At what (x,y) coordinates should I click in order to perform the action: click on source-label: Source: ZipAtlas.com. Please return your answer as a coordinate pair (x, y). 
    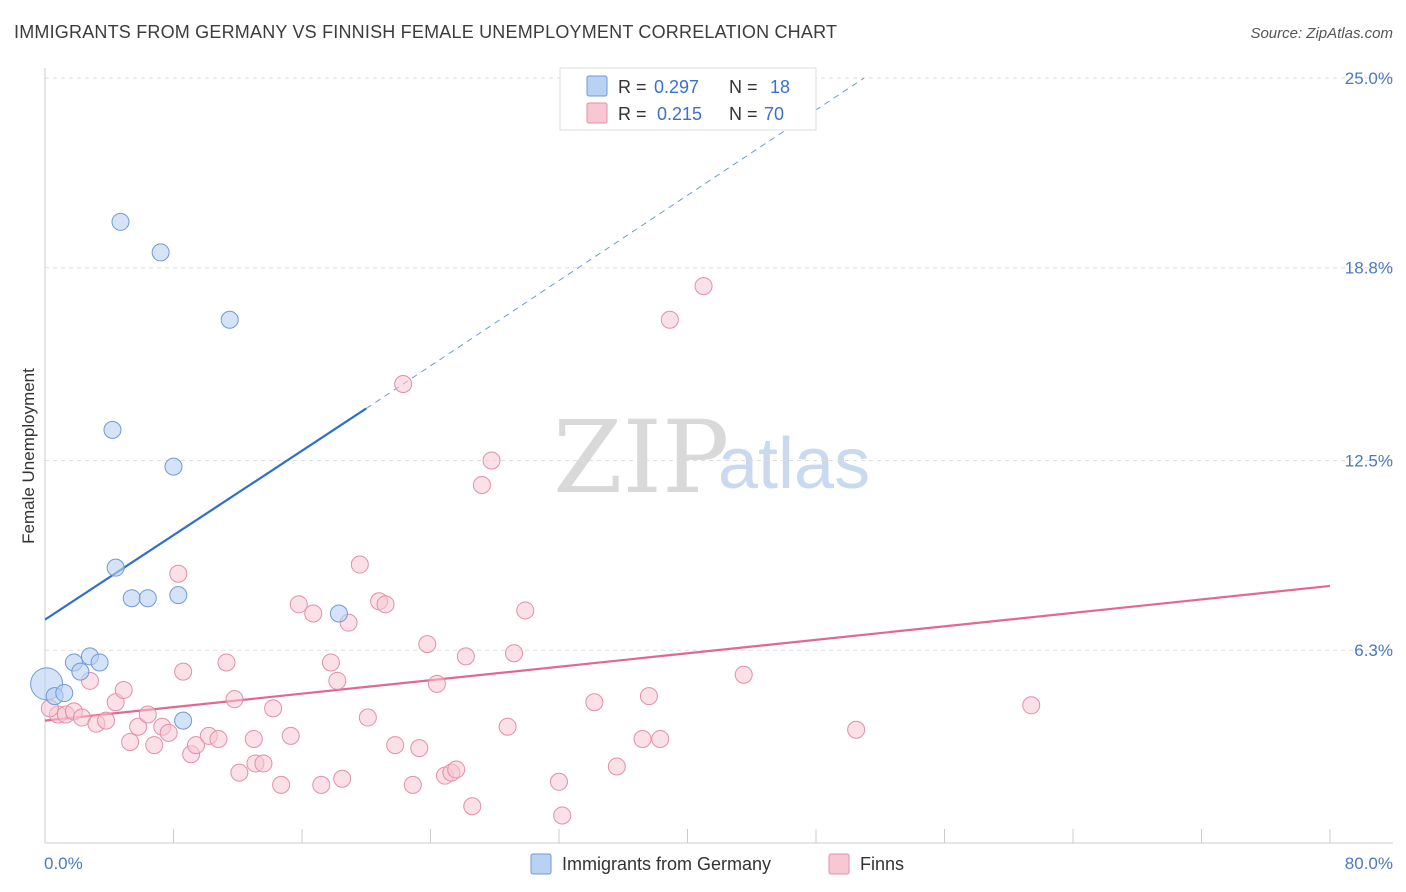
    Looking at the image, I should click on (1321, 33).